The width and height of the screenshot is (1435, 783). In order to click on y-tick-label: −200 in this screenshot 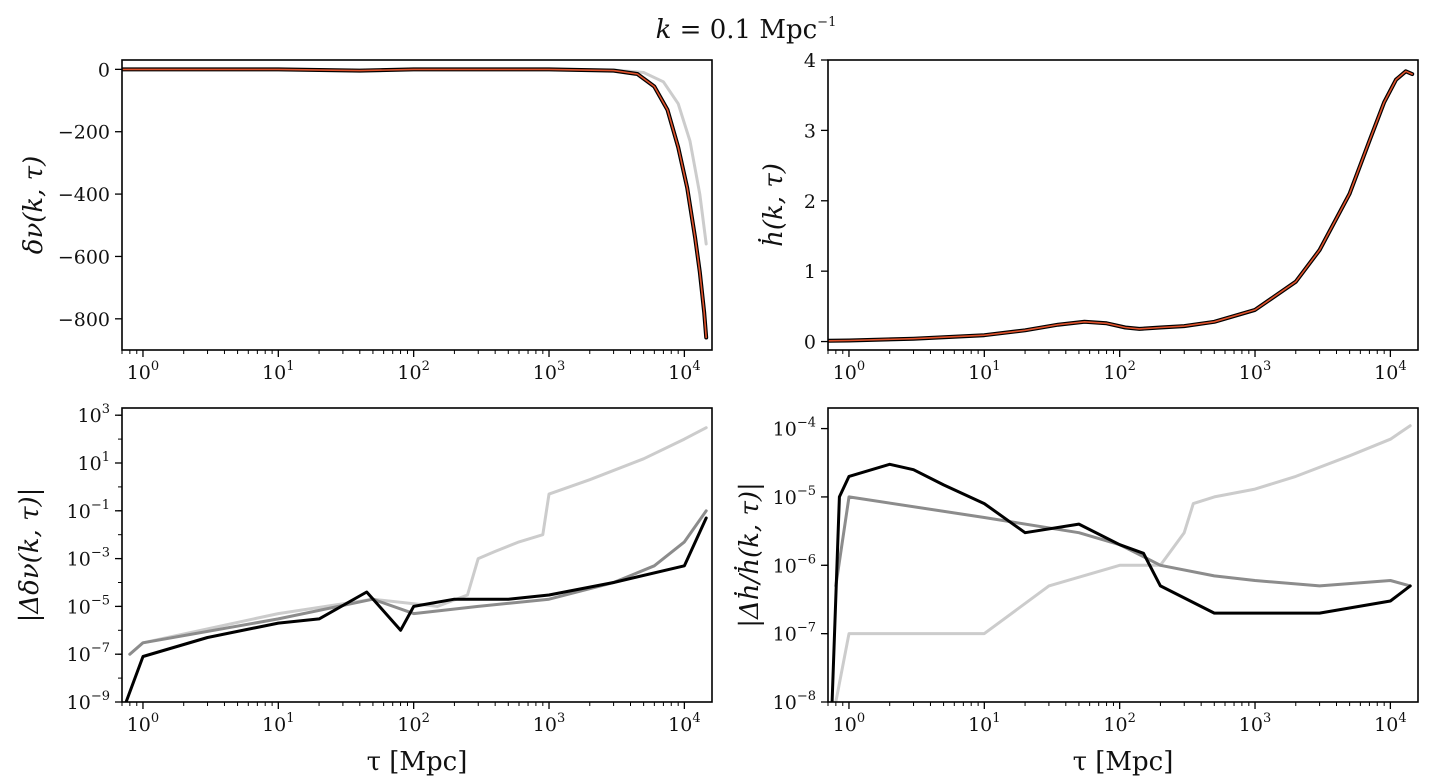, I will do `click(84, 133)`.